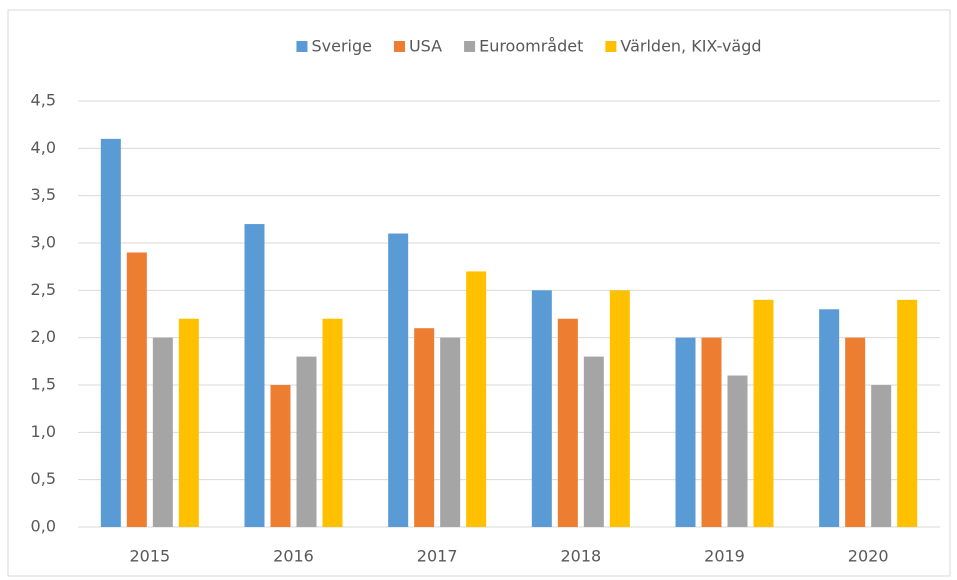  I want to click on x-tick-label: 2017, so click(437, 556).